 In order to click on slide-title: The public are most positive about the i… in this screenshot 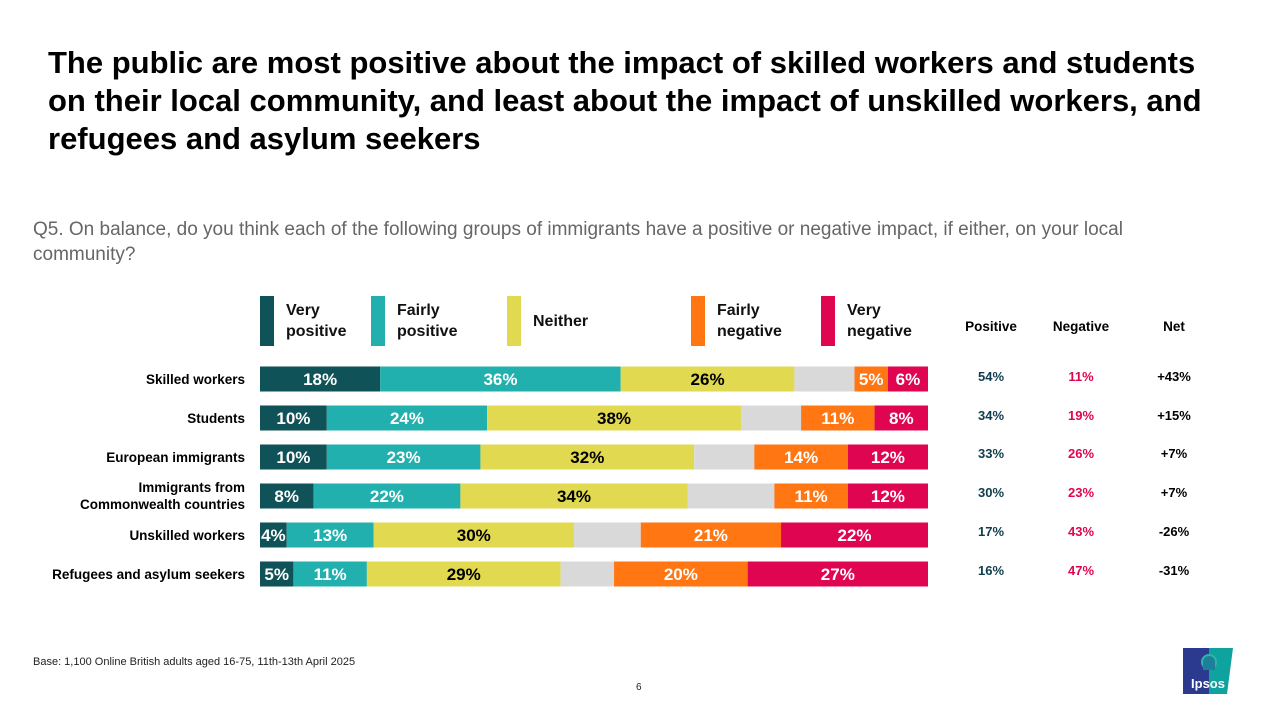, I will do `click(625, 100)`.